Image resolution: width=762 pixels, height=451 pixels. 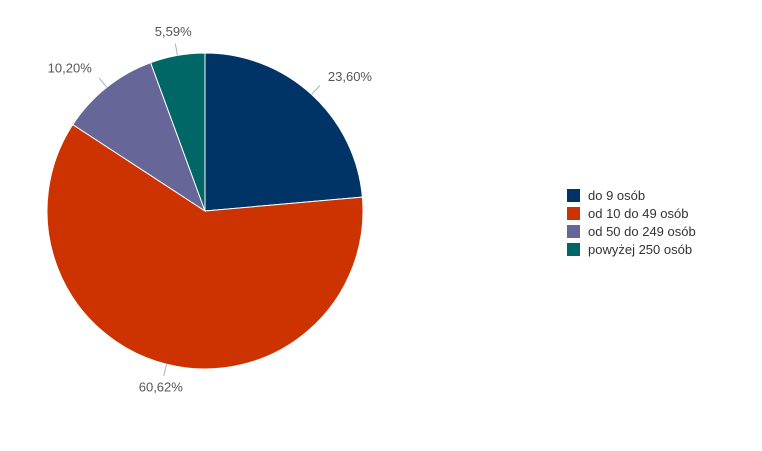 What do you see at coordinates (173, 31) in the screenshot?
I see `pie-value-label-4: 5,59%` at bounding box center [173, 31].